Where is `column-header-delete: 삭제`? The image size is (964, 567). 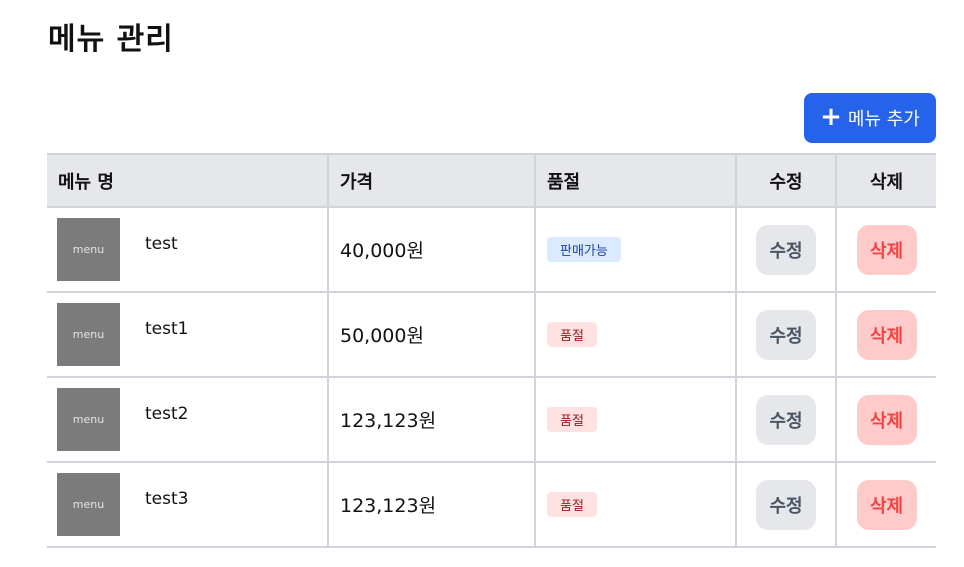
column-header-delete: 삭제 is located at coordinates (885, 180).